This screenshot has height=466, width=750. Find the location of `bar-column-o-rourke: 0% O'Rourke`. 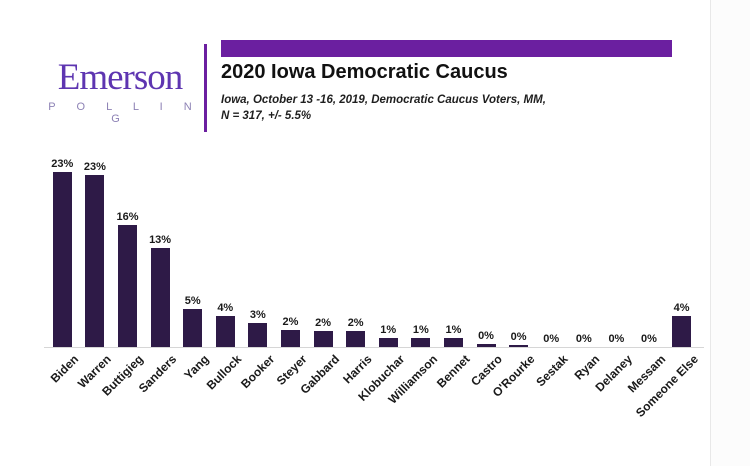

bar-column-o-rourke: 0% O'Rourke is located at coordinates (514, 275).